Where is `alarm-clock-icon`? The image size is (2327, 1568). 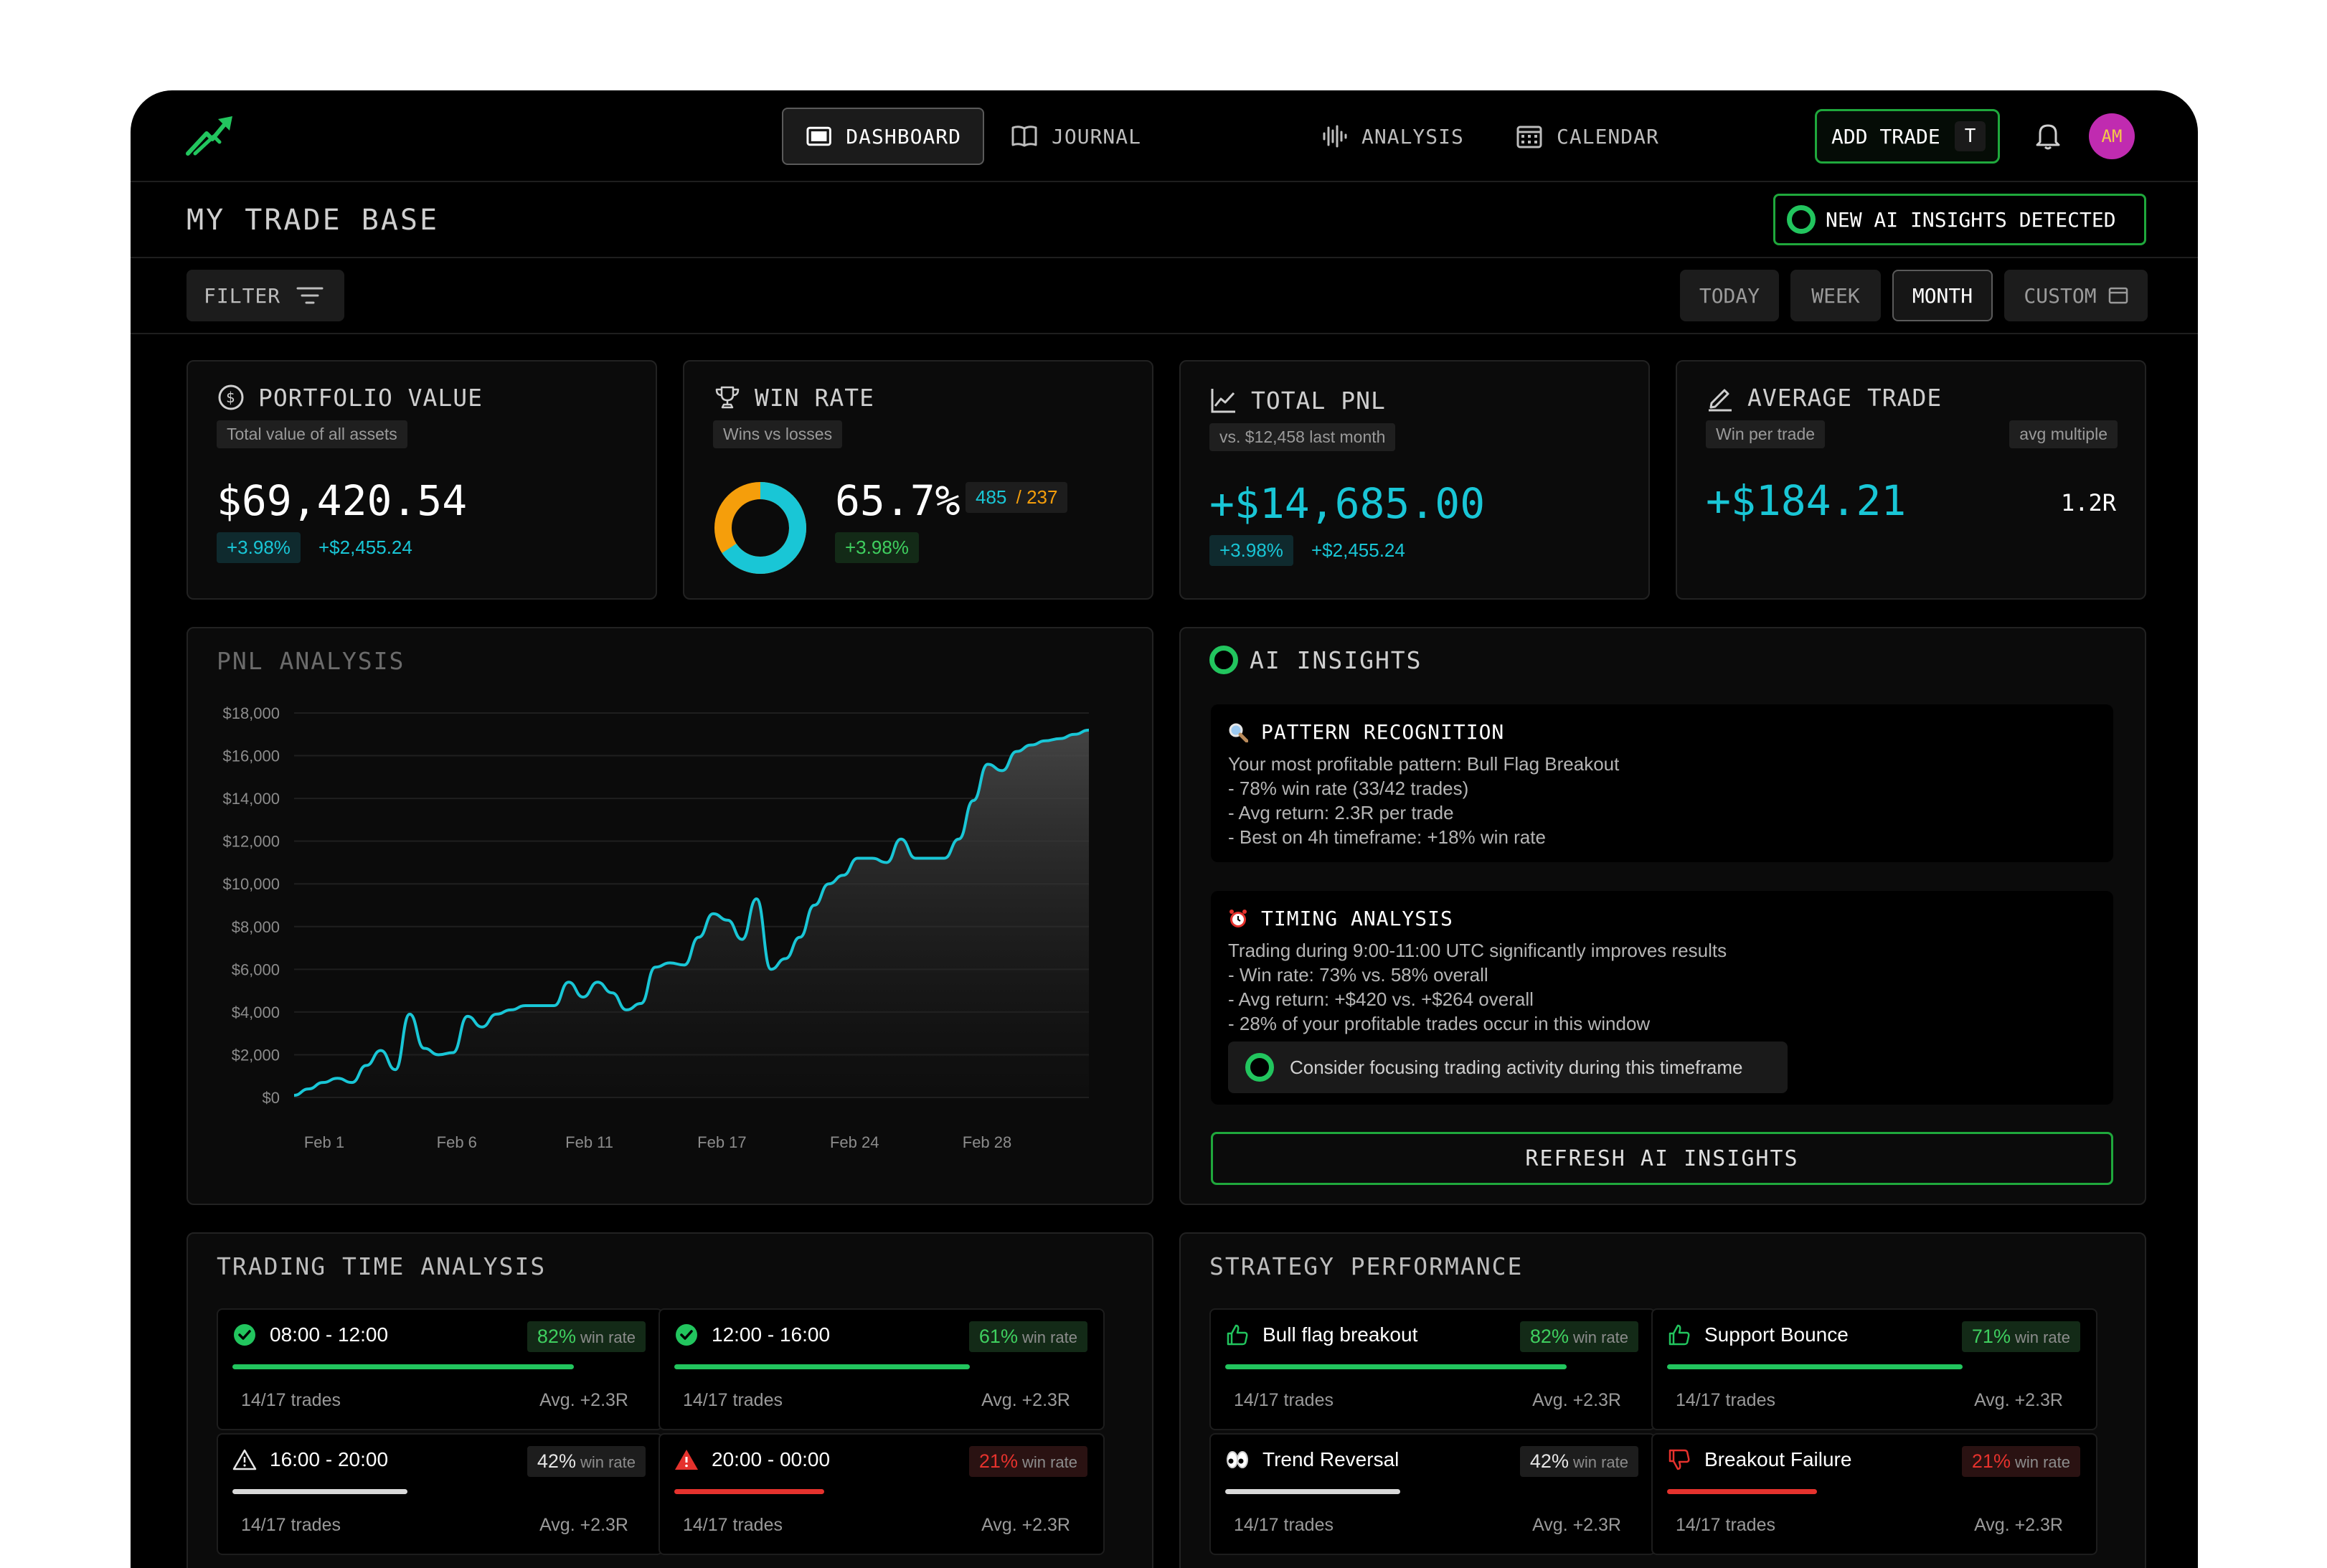 alarm-clock-icon is located at coordinates (1238, 918).